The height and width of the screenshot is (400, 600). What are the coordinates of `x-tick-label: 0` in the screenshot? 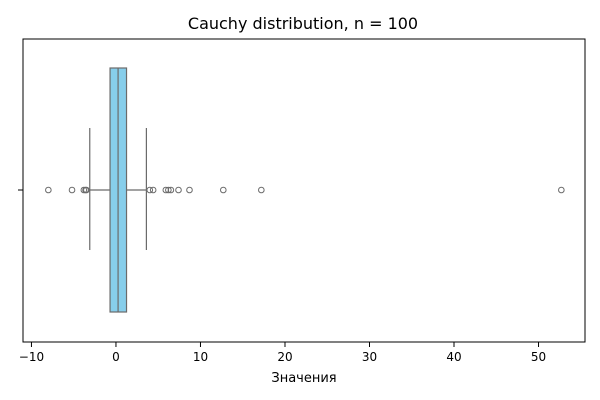 It's located at (116, 357).